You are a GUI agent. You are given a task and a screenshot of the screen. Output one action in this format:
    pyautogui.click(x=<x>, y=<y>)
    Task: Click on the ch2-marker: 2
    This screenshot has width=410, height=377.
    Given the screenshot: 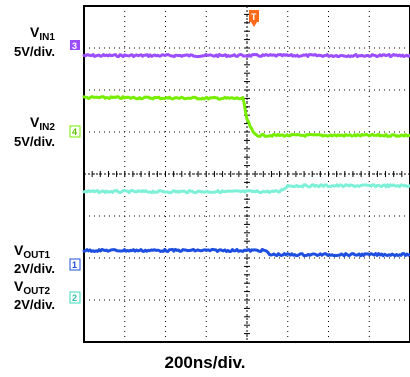 What is the action you would take?
    pyautogui.click(x=75, y=297)
    